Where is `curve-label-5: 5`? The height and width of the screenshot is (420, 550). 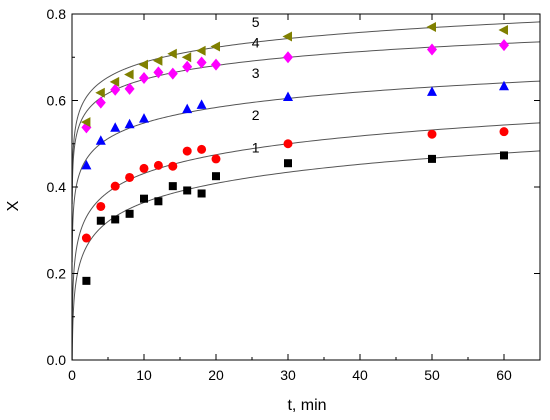 curve-label-5: 5 is located at coordinates (256, 22).